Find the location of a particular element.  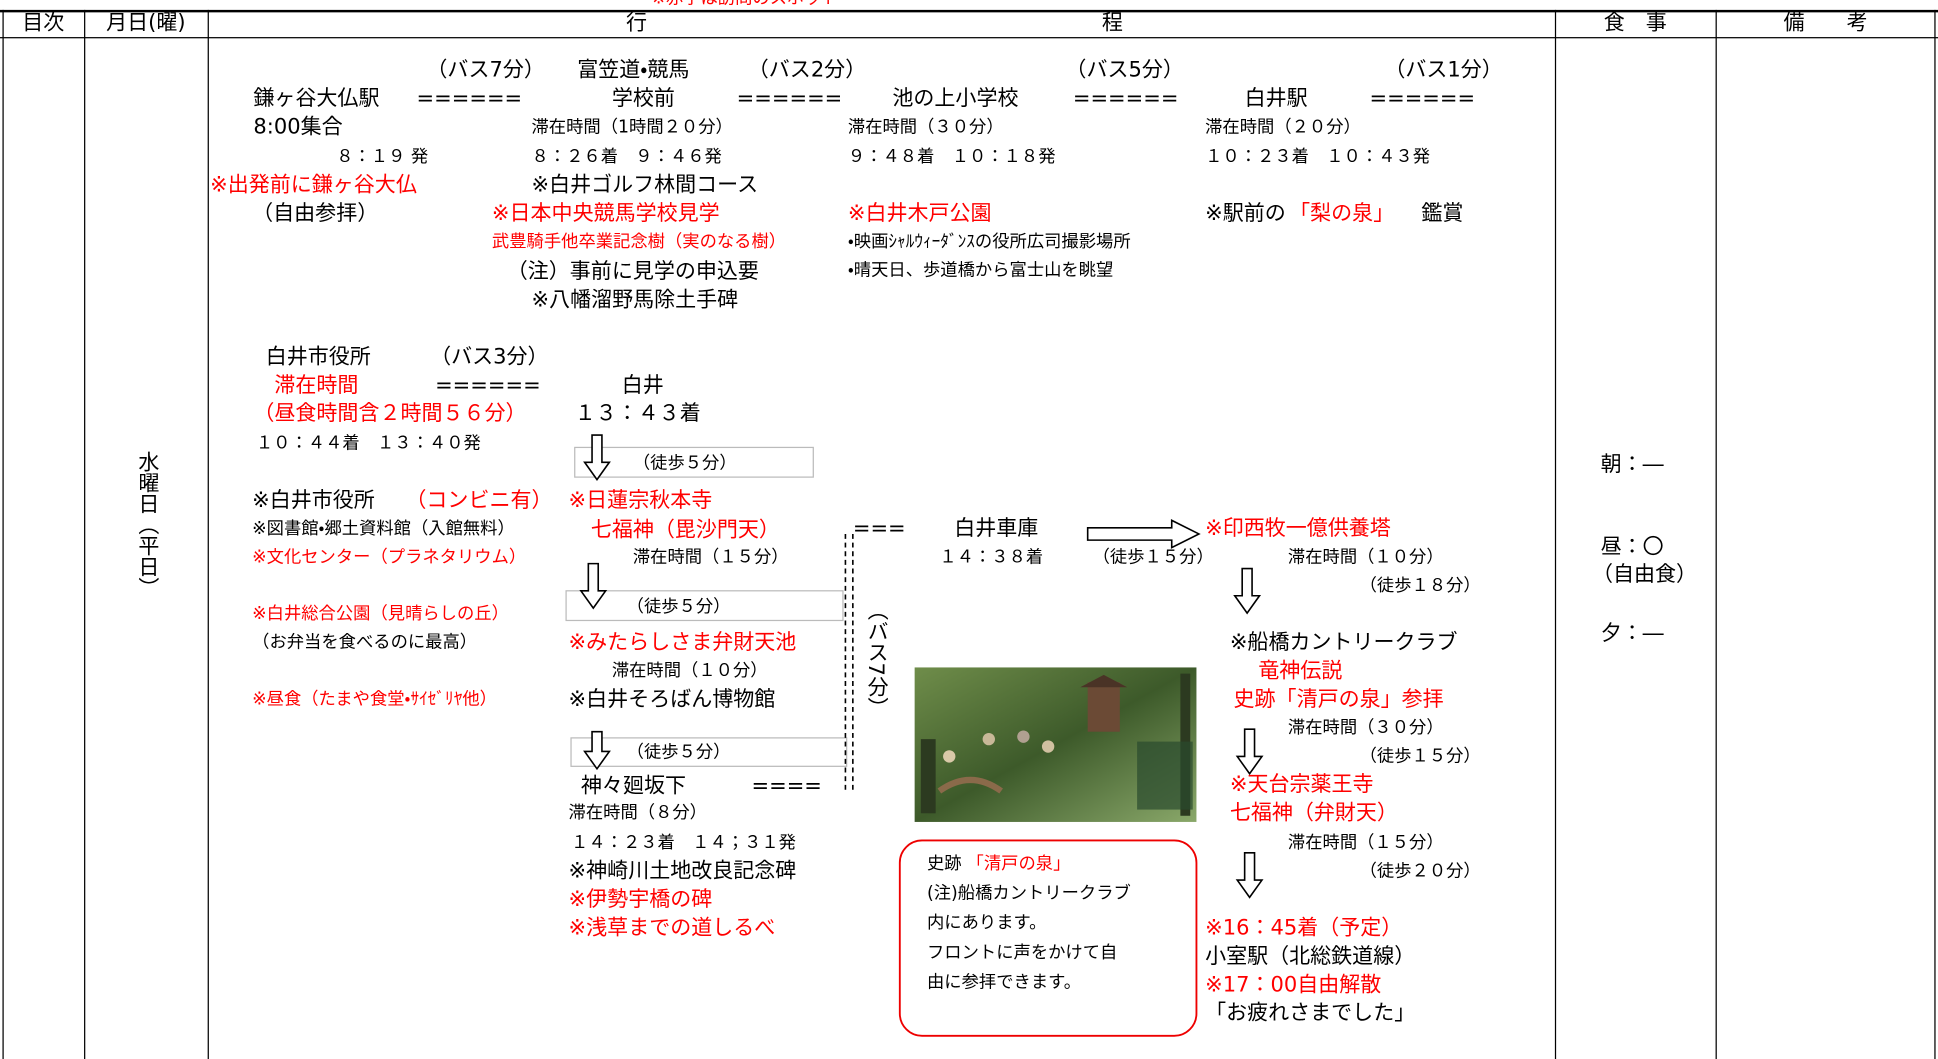

itinerary-text: ※白井そろばん博物館 is located at coordinates (672, 699).